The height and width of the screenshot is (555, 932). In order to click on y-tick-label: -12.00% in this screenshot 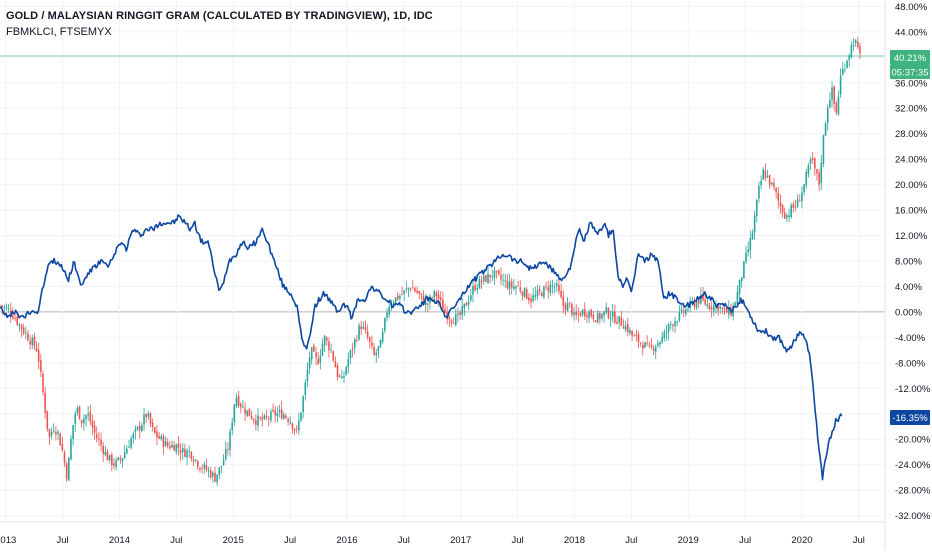, I will do `click(913, 389)`.